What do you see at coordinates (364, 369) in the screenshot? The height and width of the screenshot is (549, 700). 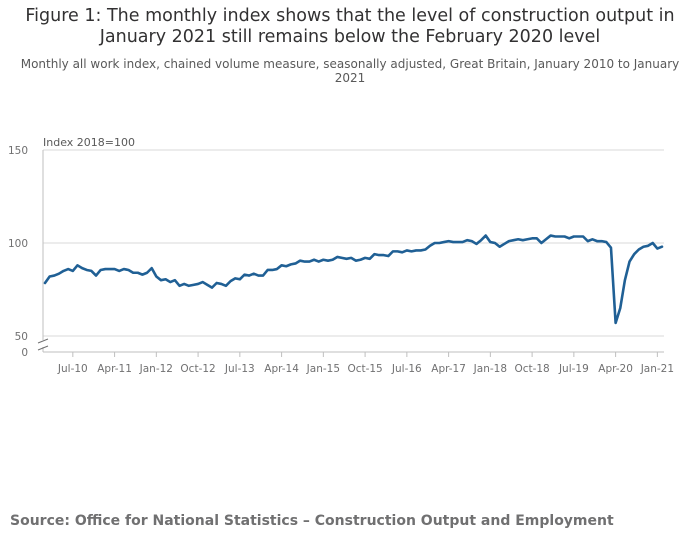 I see `x-tick-label: Oct-15` at bounding box center [364, 369].